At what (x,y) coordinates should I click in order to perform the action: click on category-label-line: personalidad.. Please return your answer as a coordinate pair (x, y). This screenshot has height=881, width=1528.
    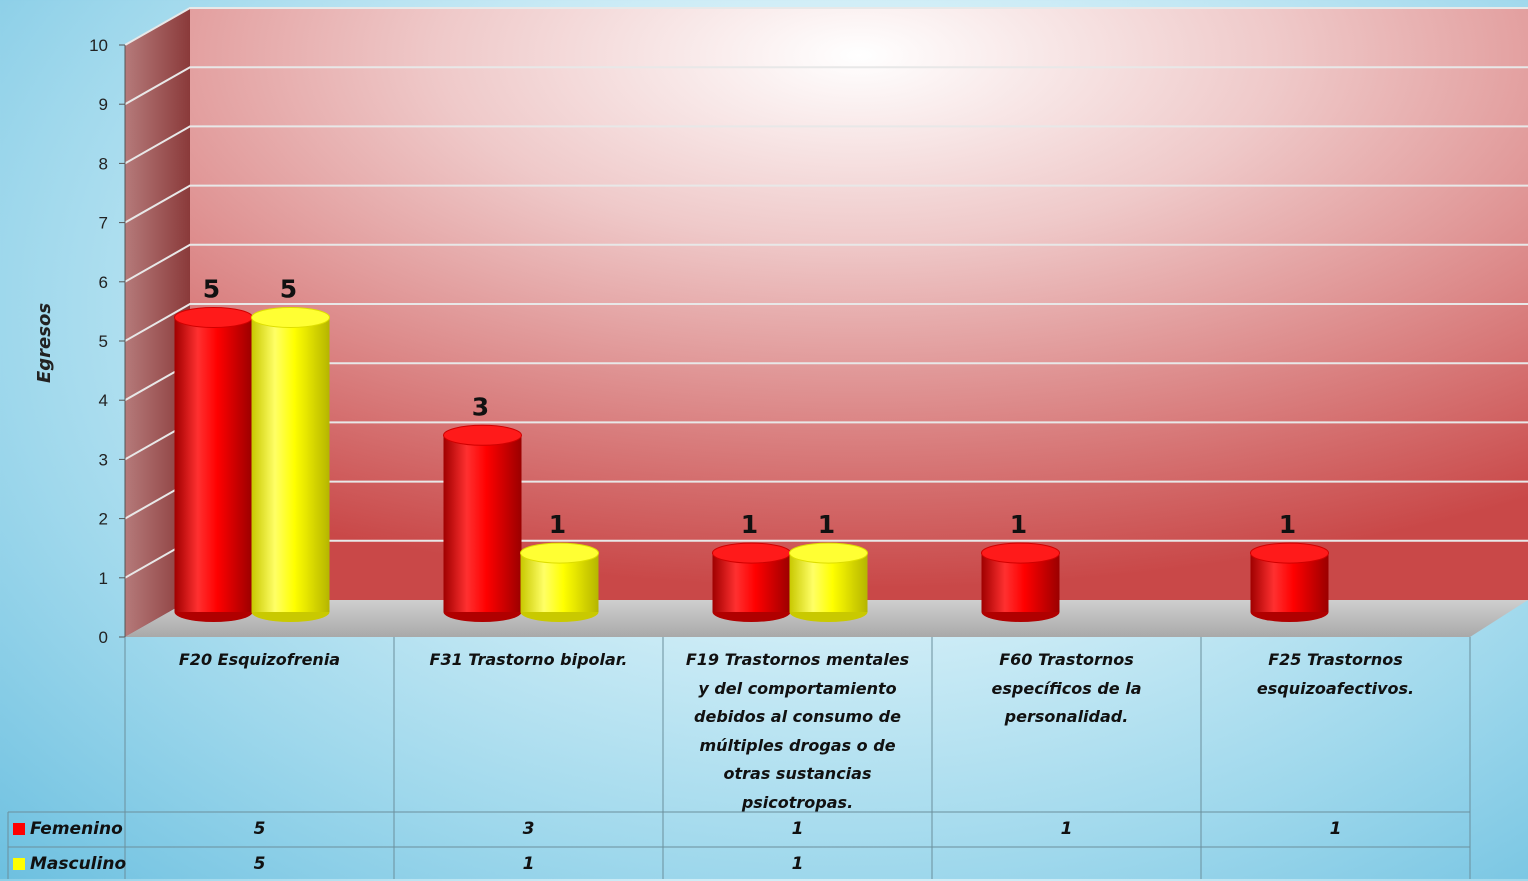
    Looking at the image, I should click on (1066, 716).